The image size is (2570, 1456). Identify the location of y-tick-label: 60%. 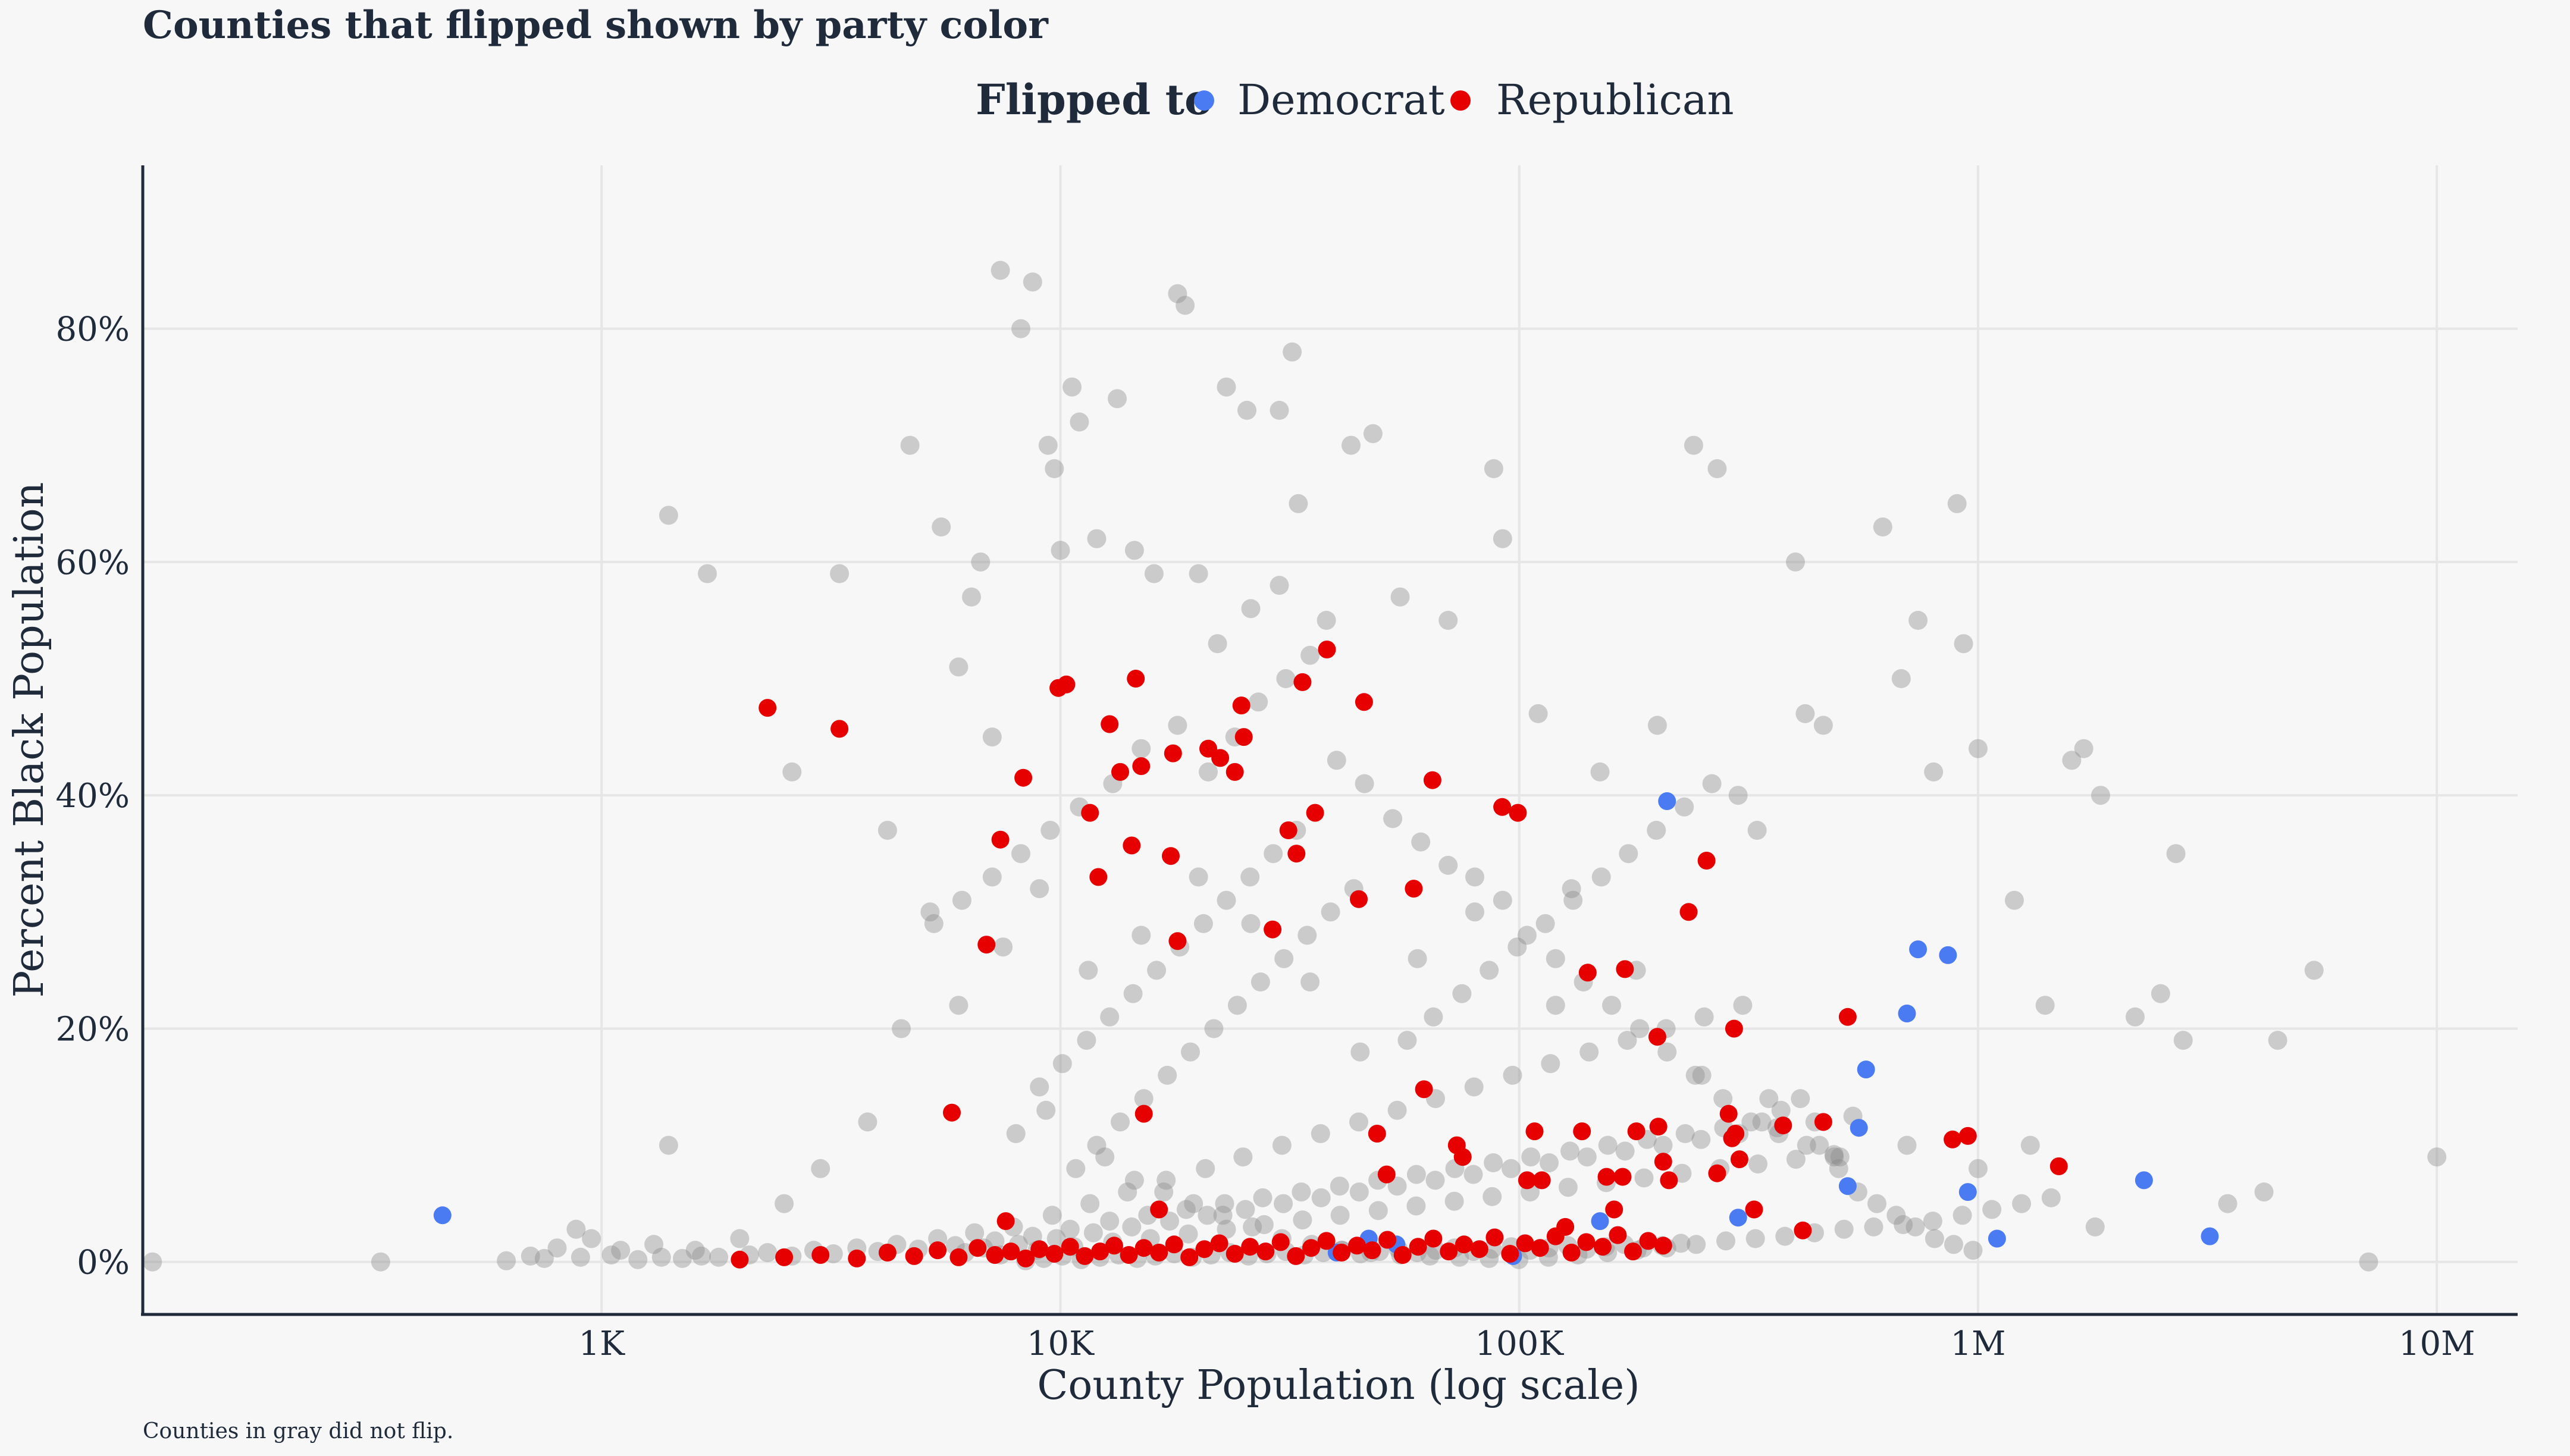
(93, 563).